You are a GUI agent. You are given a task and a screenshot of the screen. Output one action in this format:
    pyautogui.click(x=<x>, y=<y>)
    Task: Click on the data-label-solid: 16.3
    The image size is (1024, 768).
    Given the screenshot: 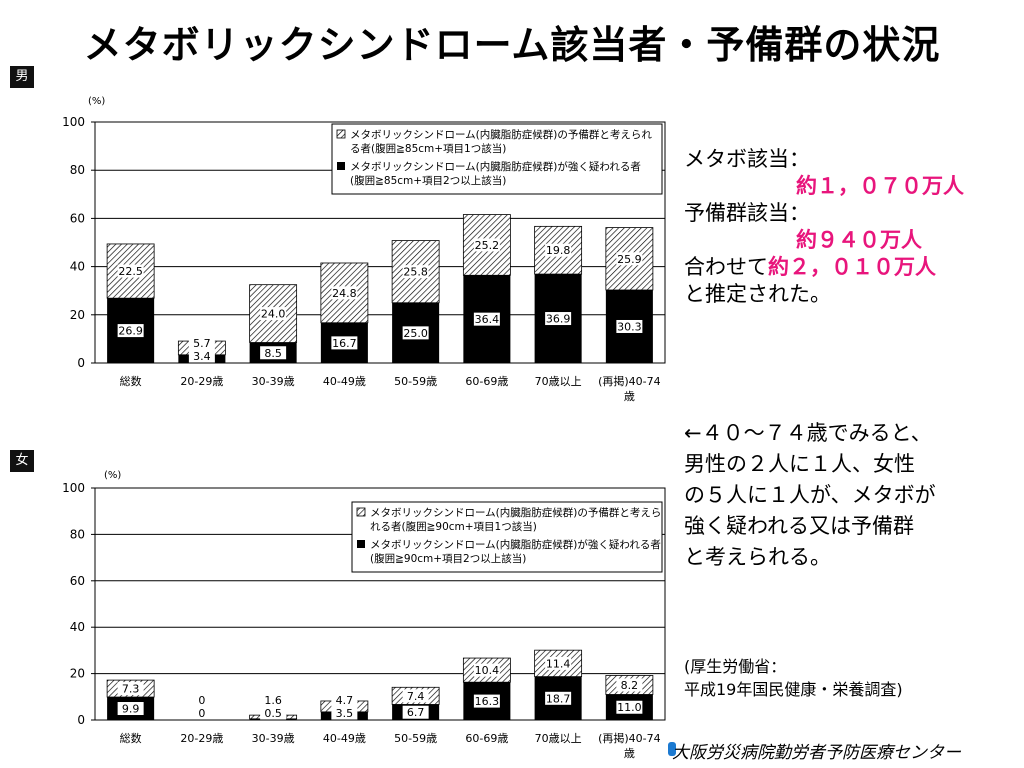 What is the action you would take?
    pyautogui.click(x=487, y=701)
    